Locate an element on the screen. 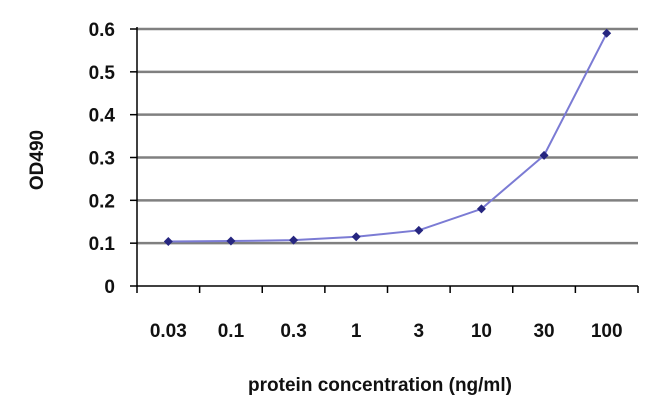 The width and height of the screenshot is (650, 412). x-tick-label-7: 100 is located at coordinates (607, 331).